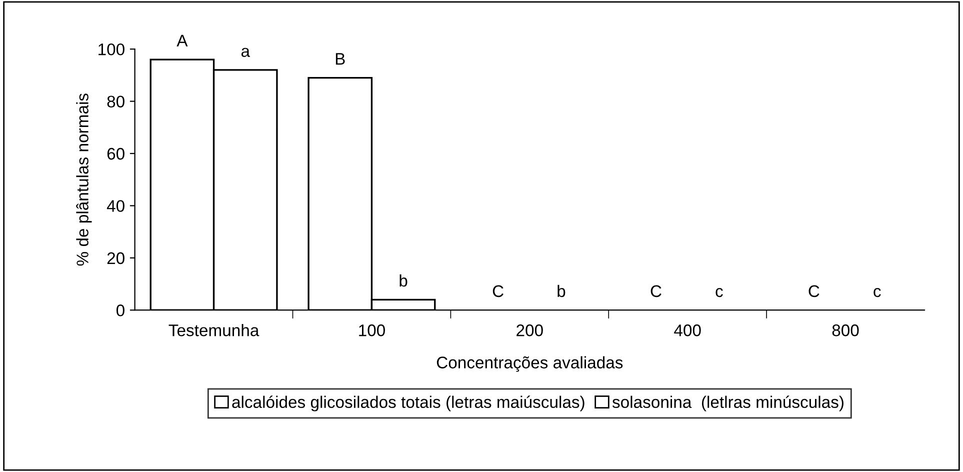  I want to click on y-tick-label: 80, so click(115, 102).